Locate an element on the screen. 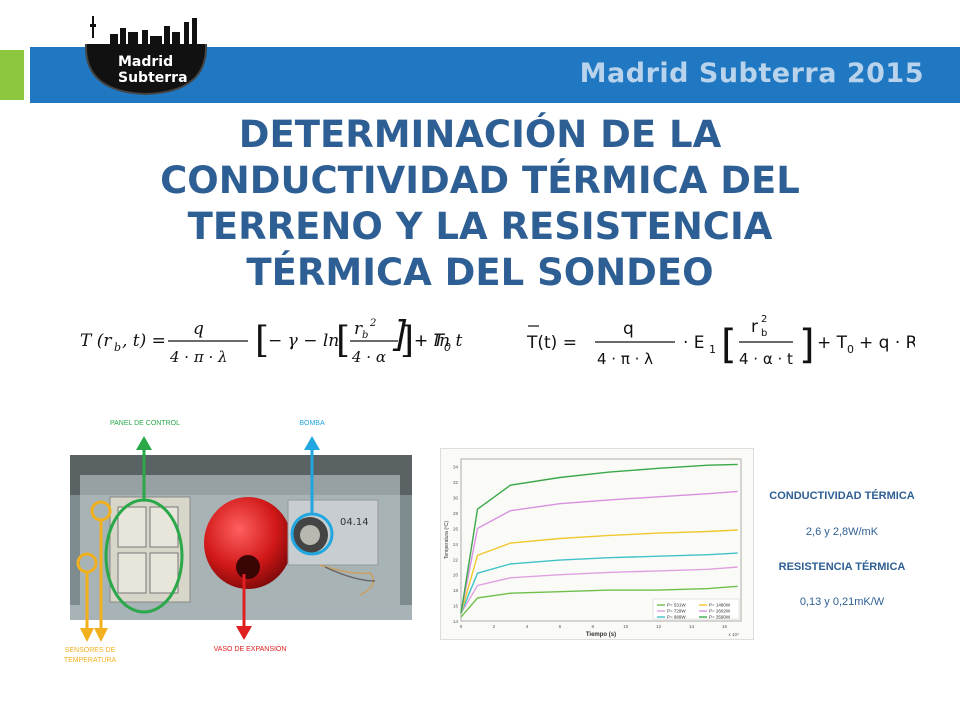  logo-text-2: Subterra is located at coordinates (153, 78).